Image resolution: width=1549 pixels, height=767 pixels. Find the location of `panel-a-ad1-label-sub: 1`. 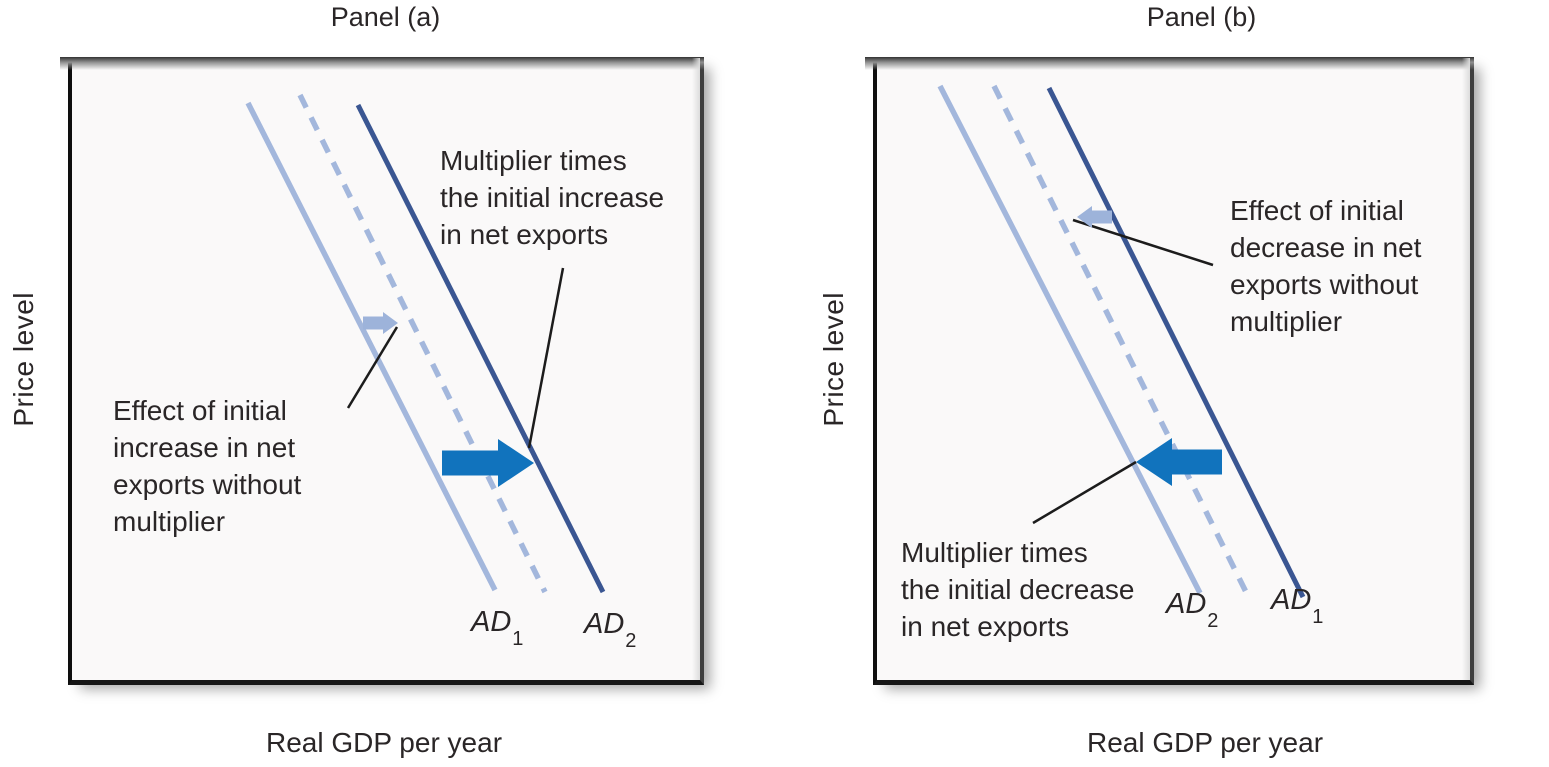

panel-a-ad1-label-sub: 1 is located at coordinates (518, 638).